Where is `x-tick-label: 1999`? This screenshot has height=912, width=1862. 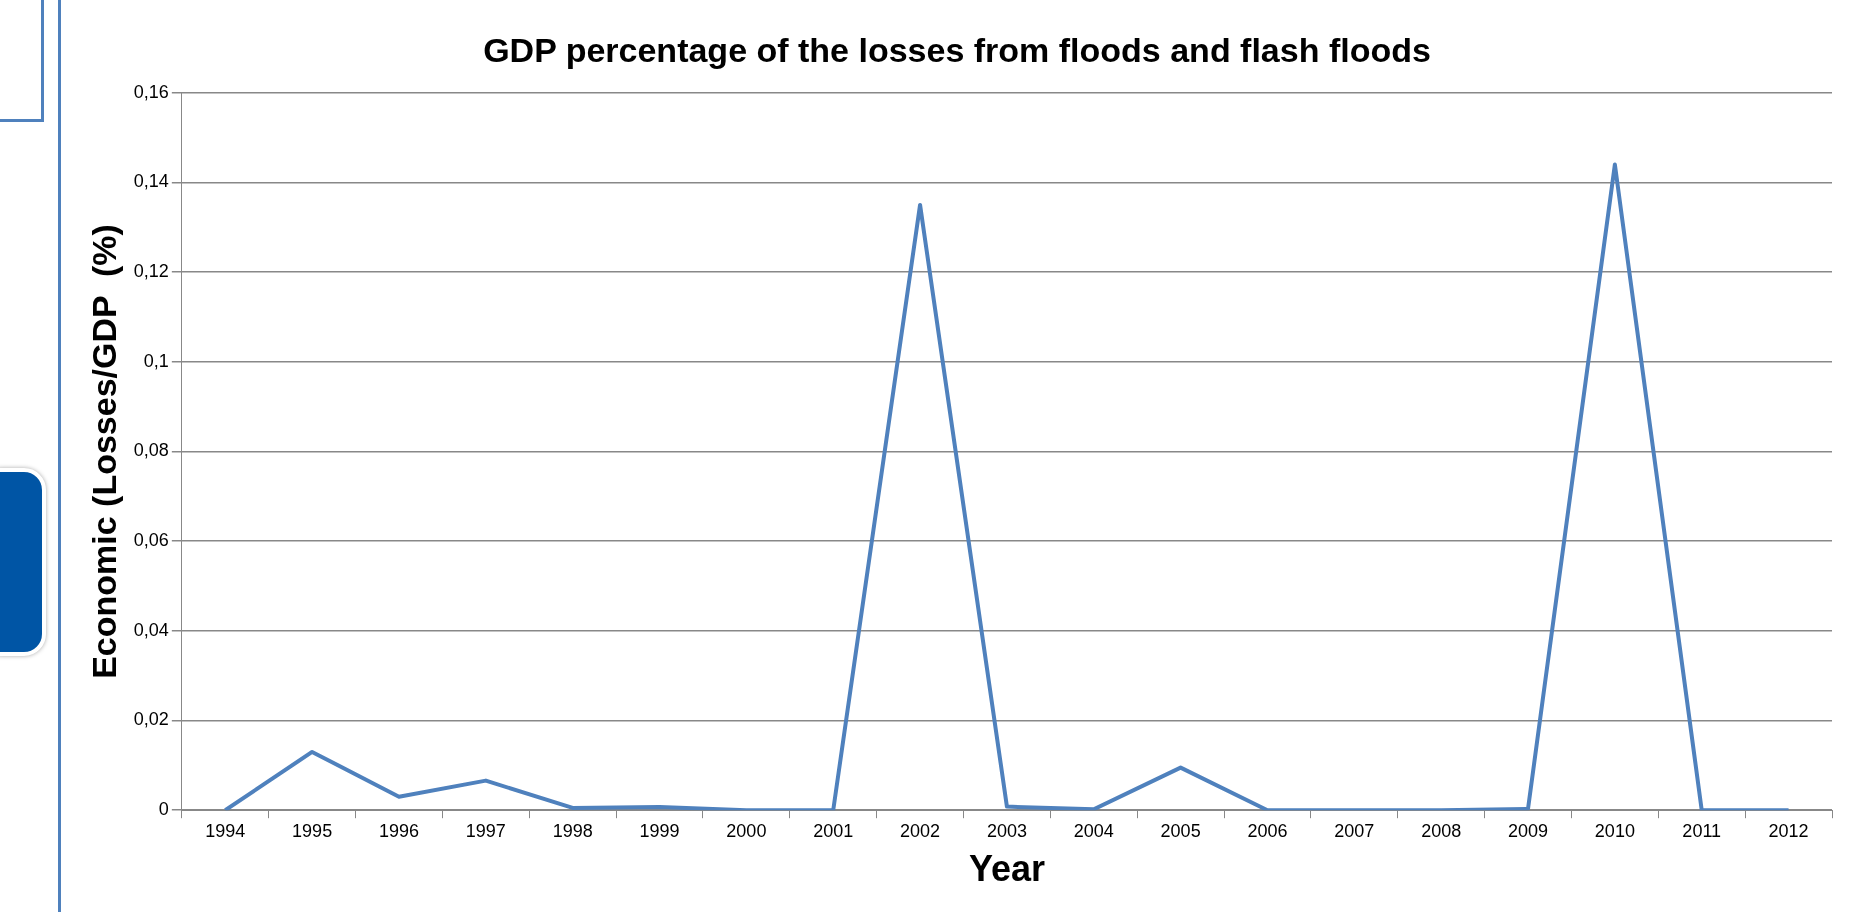
x-tick-label: 1999 is located at coordinates (659, 830).